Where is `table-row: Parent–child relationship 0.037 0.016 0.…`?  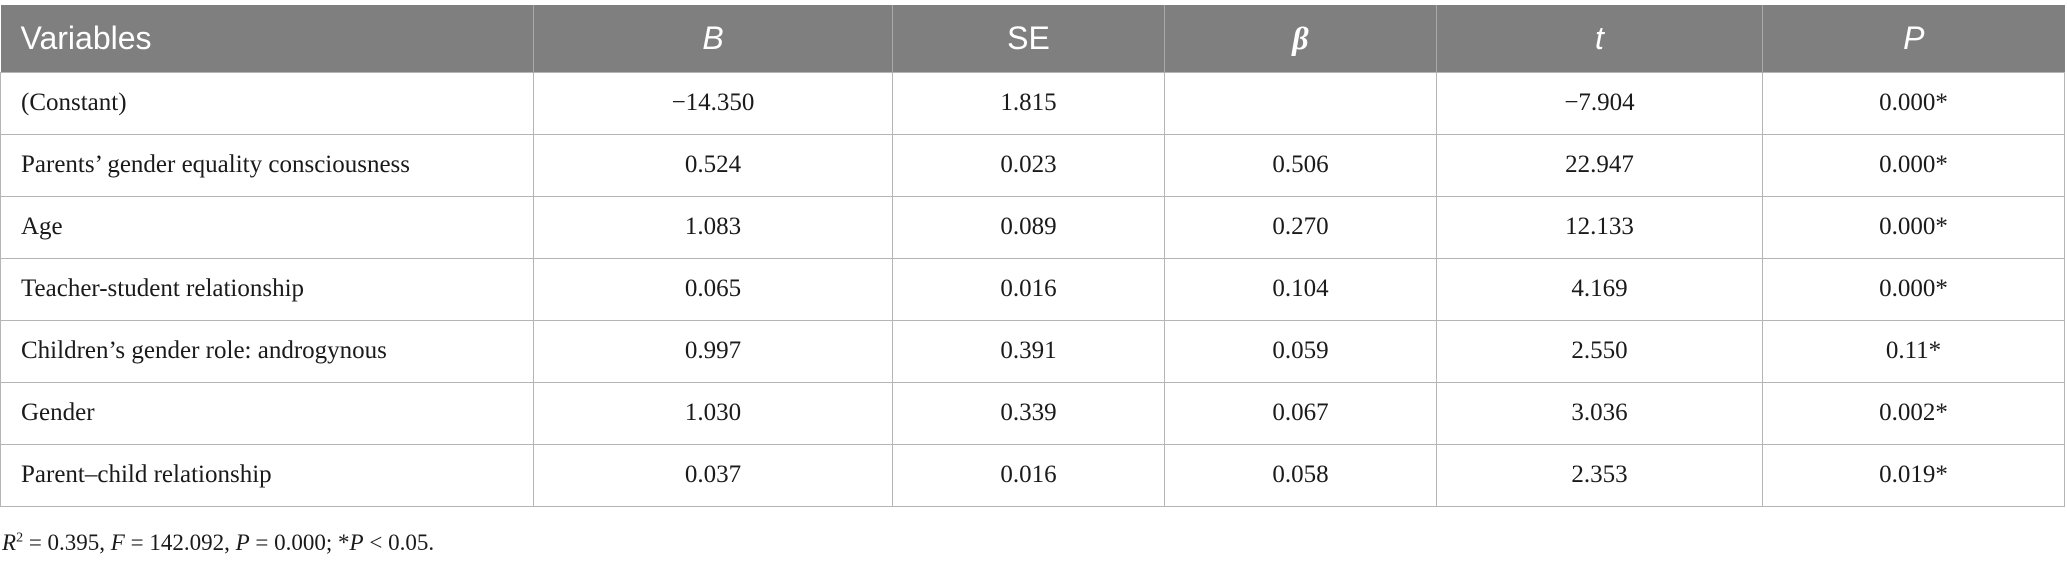 table-row: Parent–child relationship 0.037 0.016 0.… is located at coordinates (1032, 475).